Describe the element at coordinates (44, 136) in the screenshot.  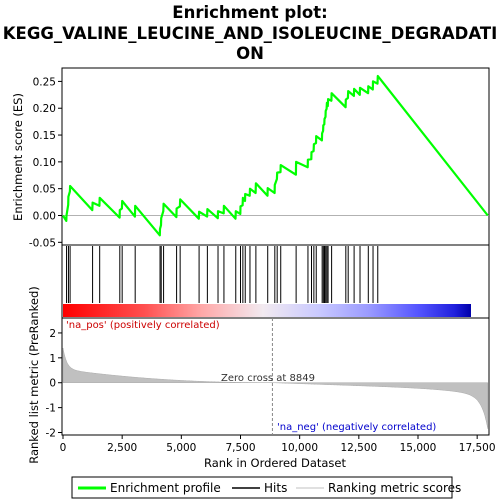
I see `es-tick-label-4: 0.15` at that location.